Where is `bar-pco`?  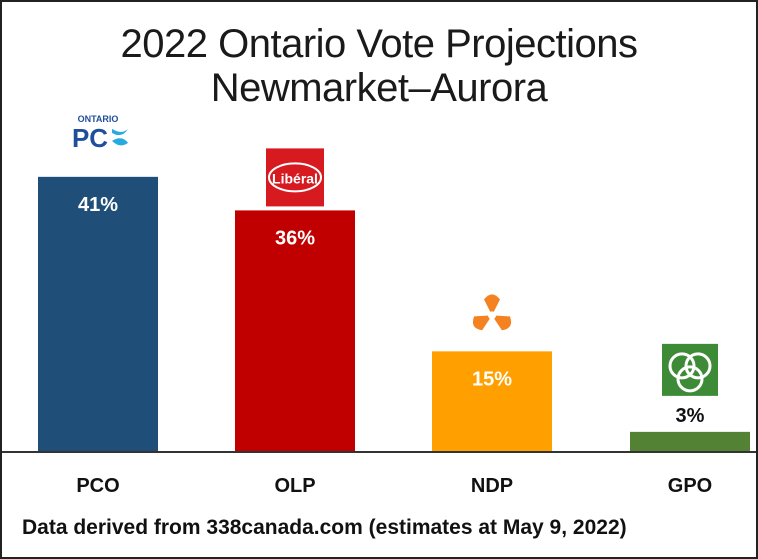
bar-pco is located at coordinates (98, 314).